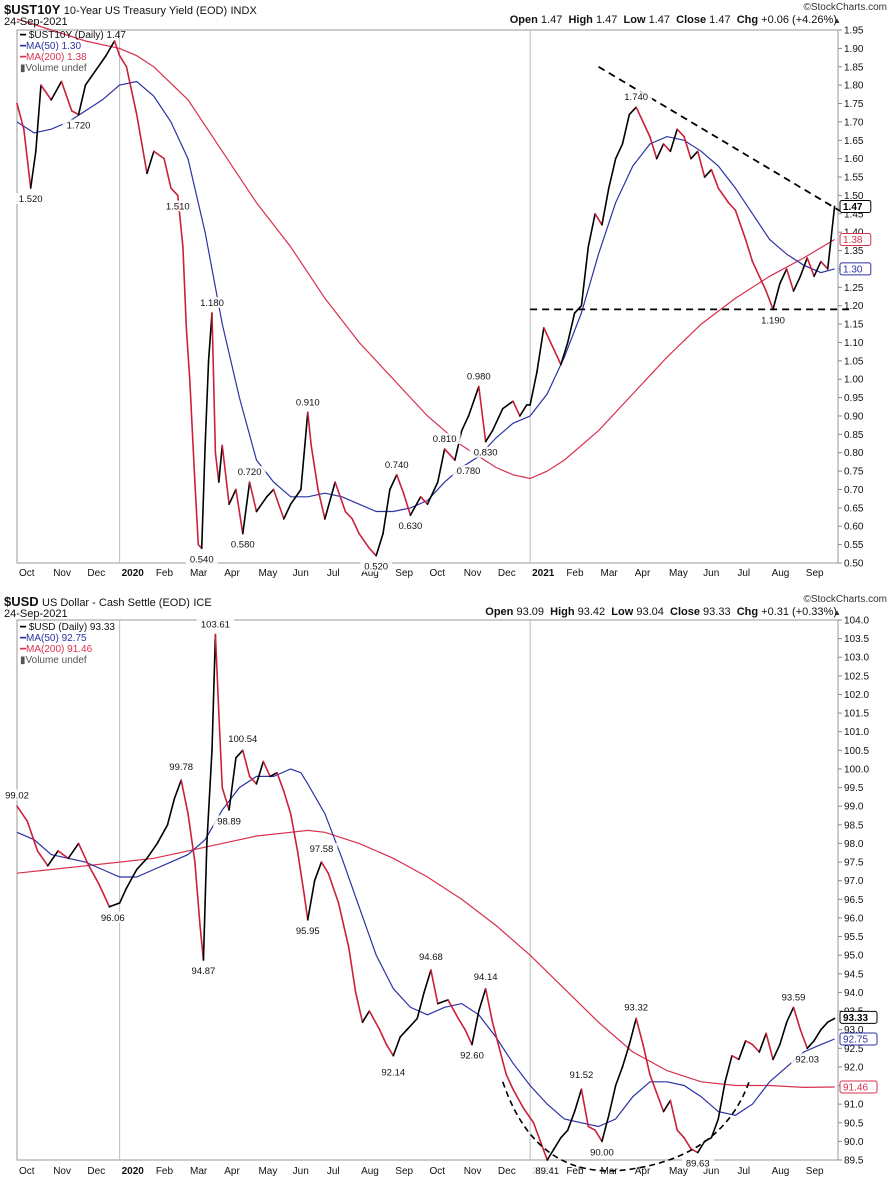  I want to click on saucer-arc, so click(626, 1126).